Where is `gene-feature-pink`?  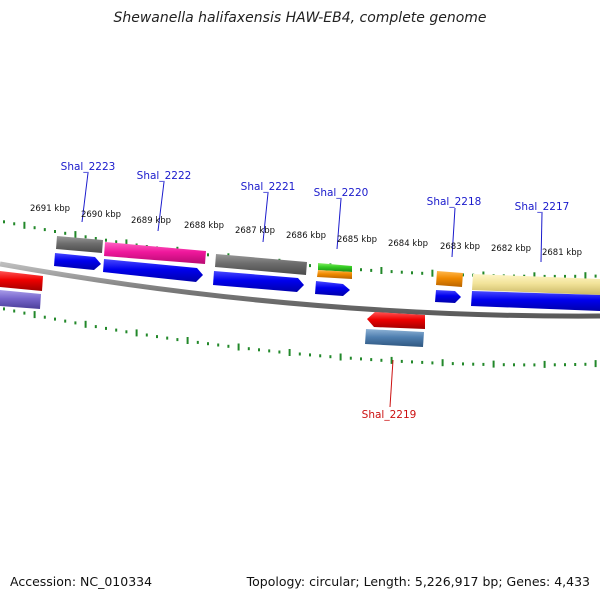 gene-feature-pink is located at coordinates (155, 253).